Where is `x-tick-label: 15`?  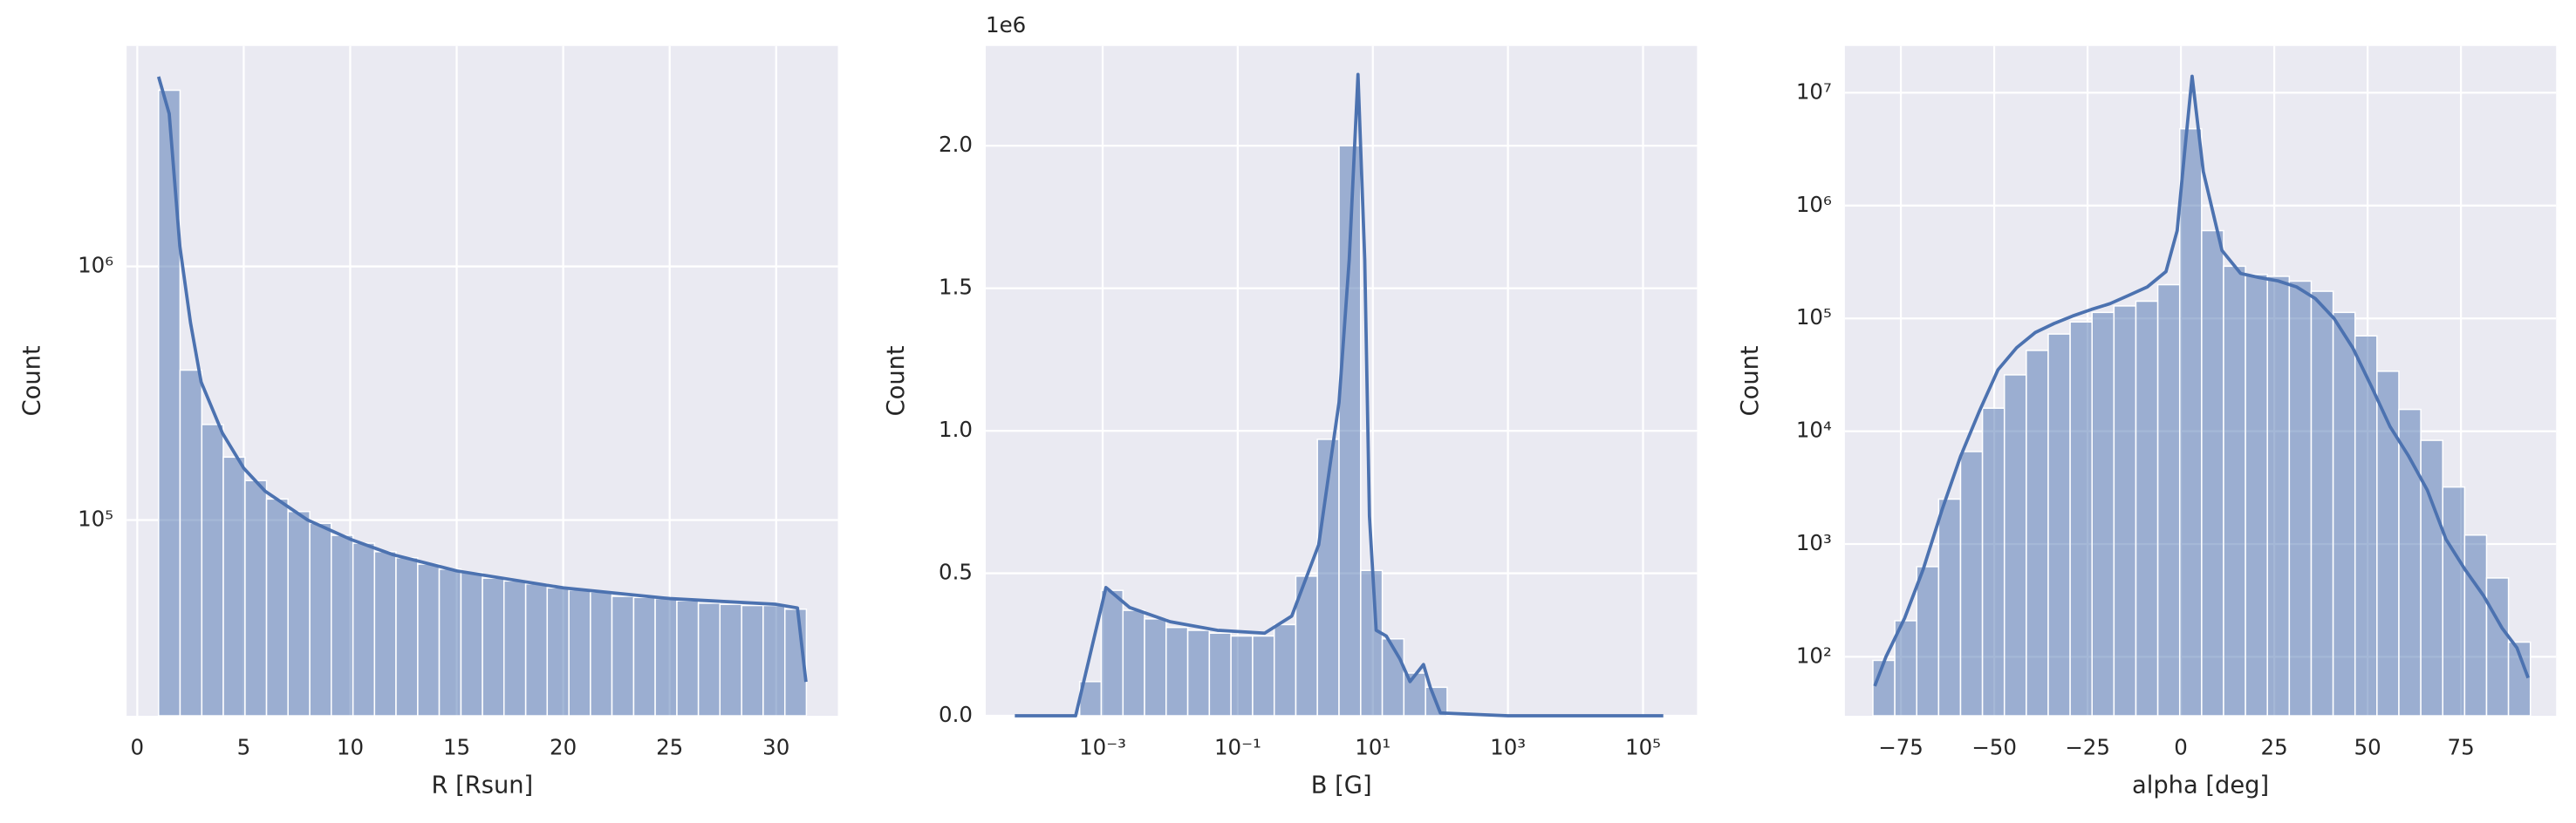 x-tick-label: 15 is located at coordinates (457, 747).